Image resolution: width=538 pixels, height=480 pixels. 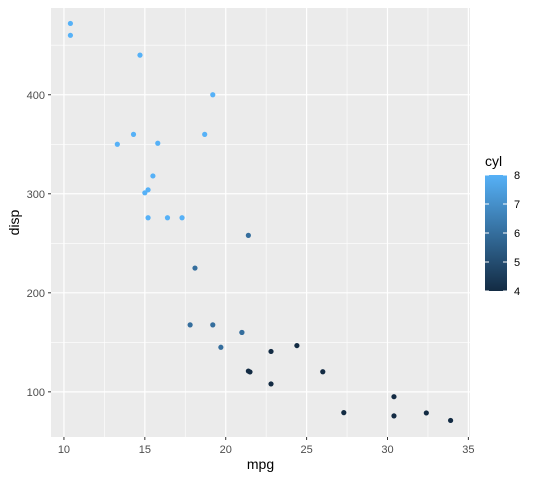 What do you see at coordinates (496, 233) in the screenshot?
I see `legend-colorbar` at bounding box center [496, 233].